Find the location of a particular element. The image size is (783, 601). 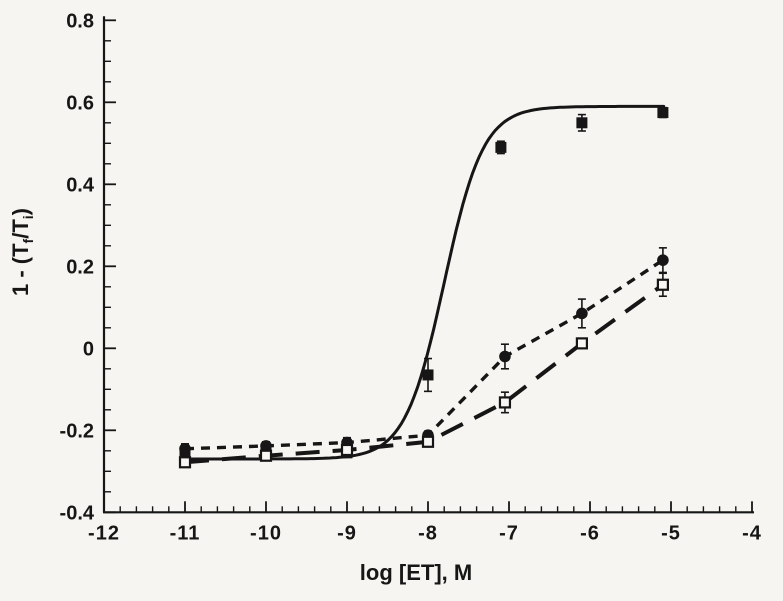

y-tick-label: -0.2 is located at coordinates (77, 431).